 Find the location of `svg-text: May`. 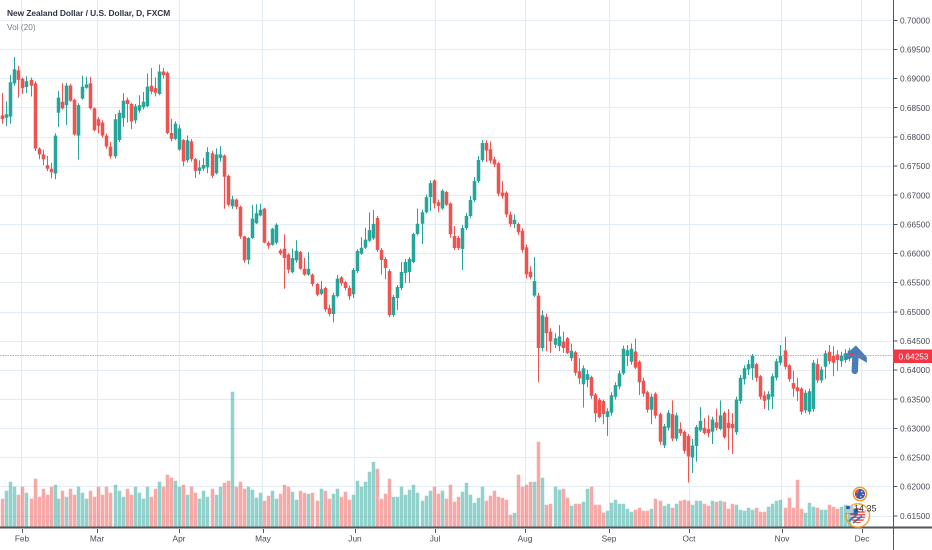

svg-text: May is located at coordinates (263, 539).